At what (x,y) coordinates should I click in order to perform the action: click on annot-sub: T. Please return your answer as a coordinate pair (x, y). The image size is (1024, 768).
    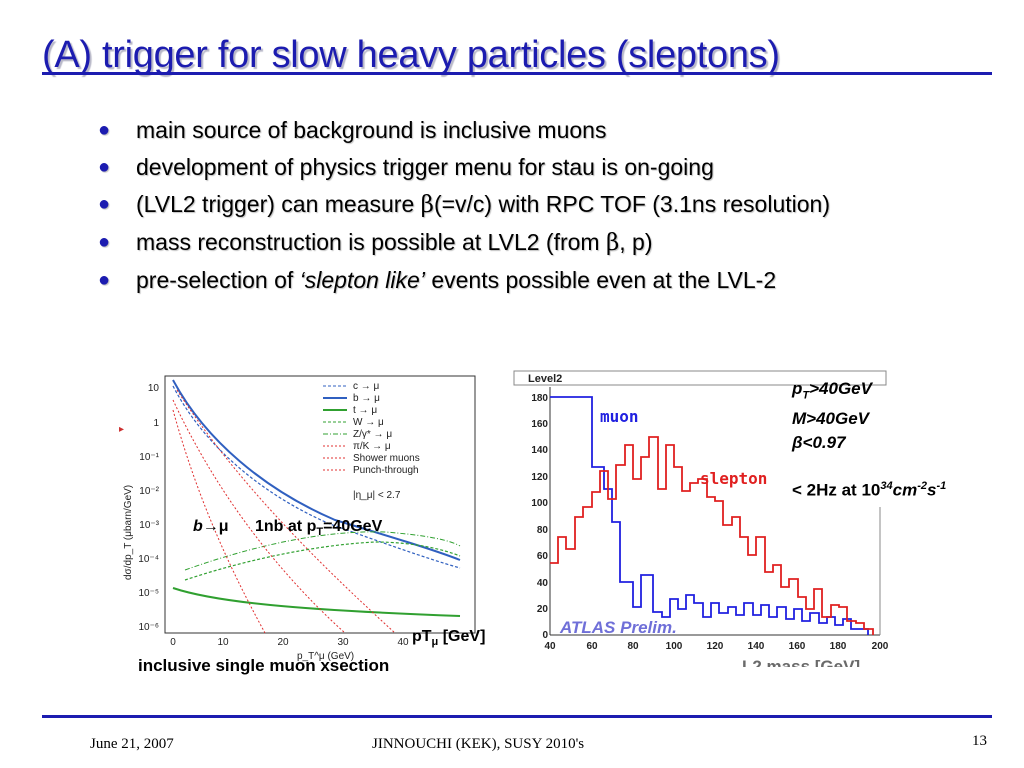
    Looking at the image, I should click on (320, 532).